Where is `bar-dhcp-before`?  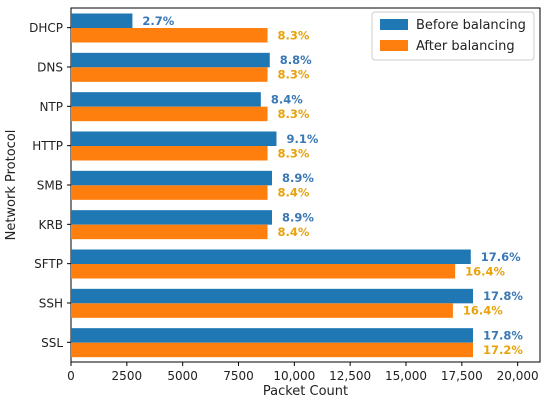 bar-dhcp-before is located at coordinates (102, 20).